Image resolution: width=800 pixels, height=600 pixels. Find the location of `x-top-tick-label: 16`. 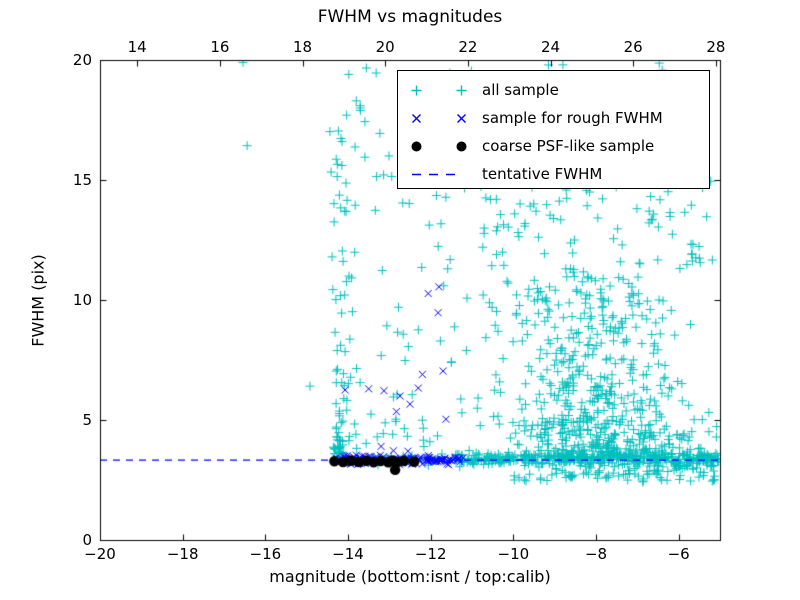

x-top-tick-label: 16 is located at coordinates (220, 47).